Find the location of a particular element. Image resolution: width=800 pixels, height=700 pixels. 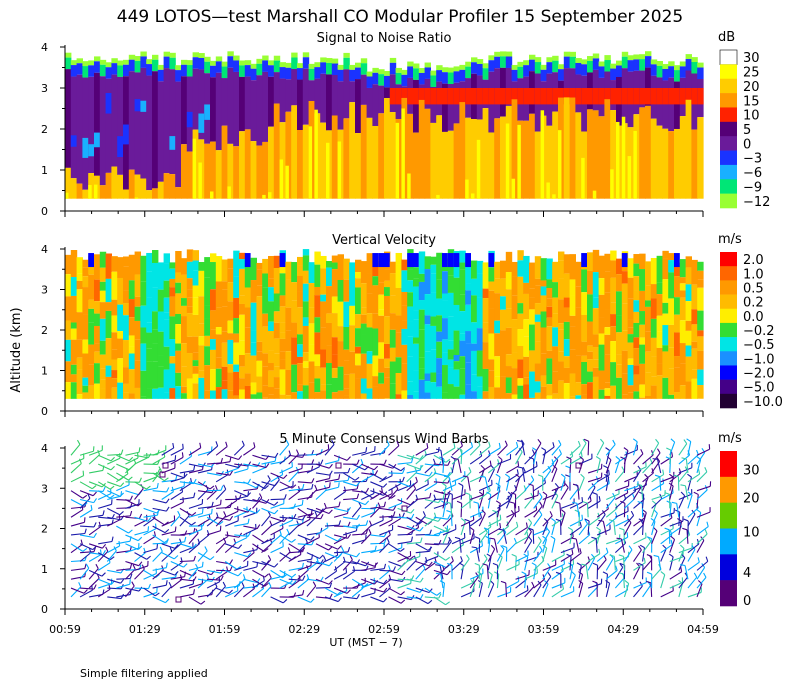

colorbar-cell is located at coordinates (728, 344).